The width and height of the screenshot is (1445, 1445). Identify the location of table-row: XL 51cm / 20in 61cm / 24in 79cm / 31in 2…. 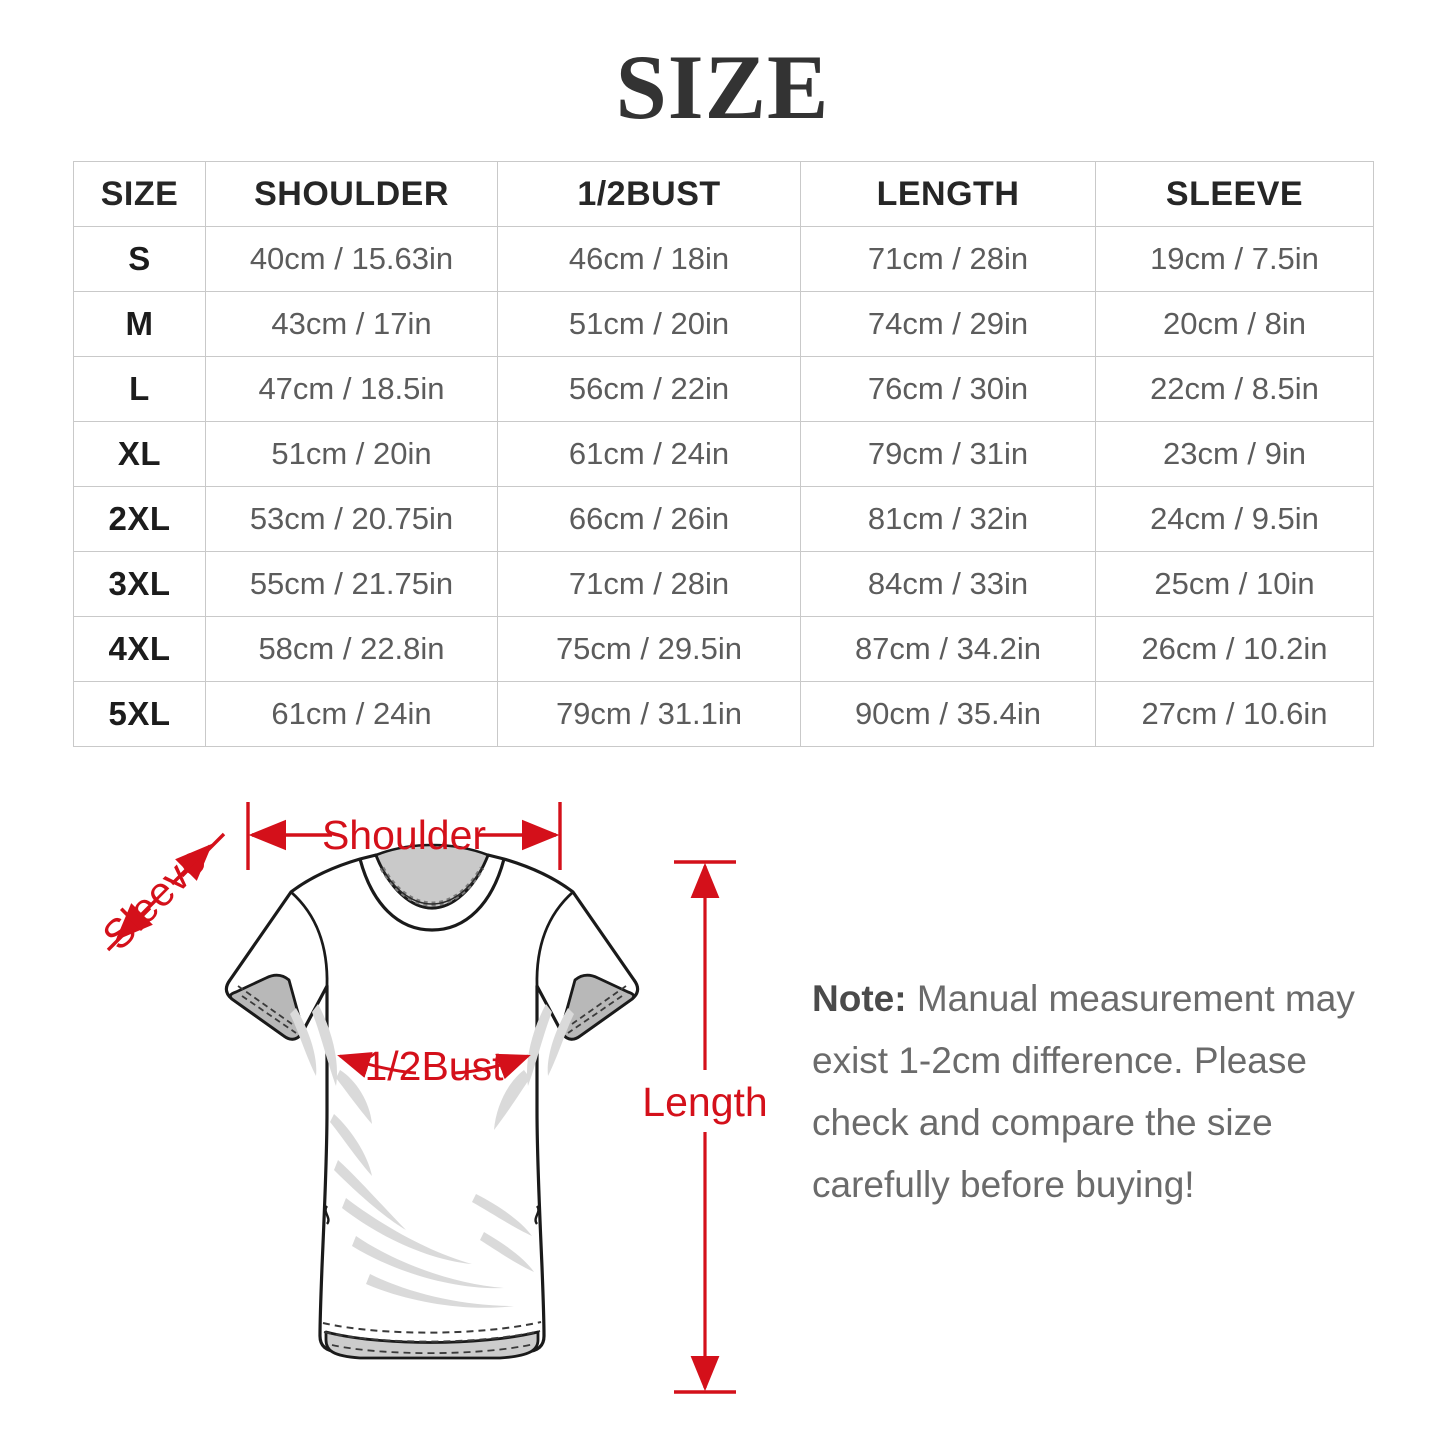
(723, 454).